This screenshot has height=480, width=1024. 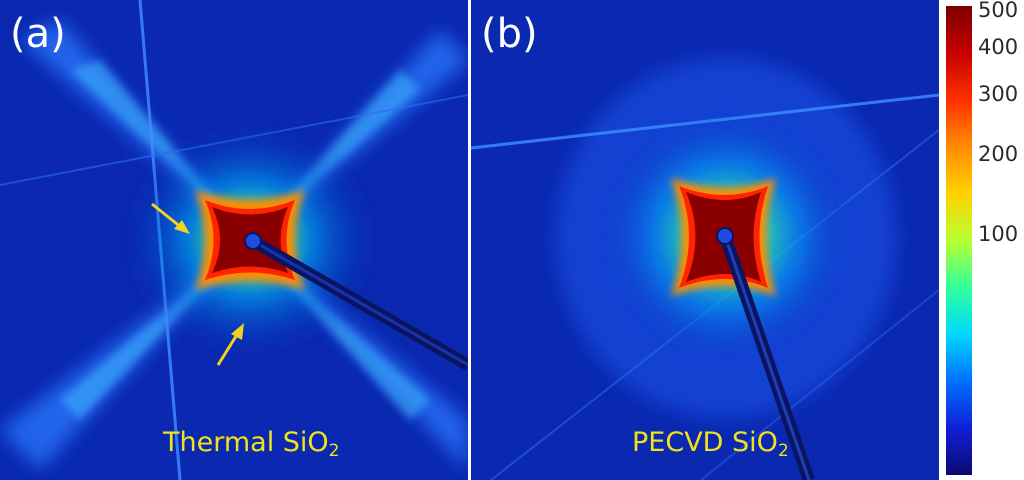 What do you see at coordinates (998, 47) in the screenshot?
I see `colorbar-tick-400: 400` at bounding box center [998, 47].